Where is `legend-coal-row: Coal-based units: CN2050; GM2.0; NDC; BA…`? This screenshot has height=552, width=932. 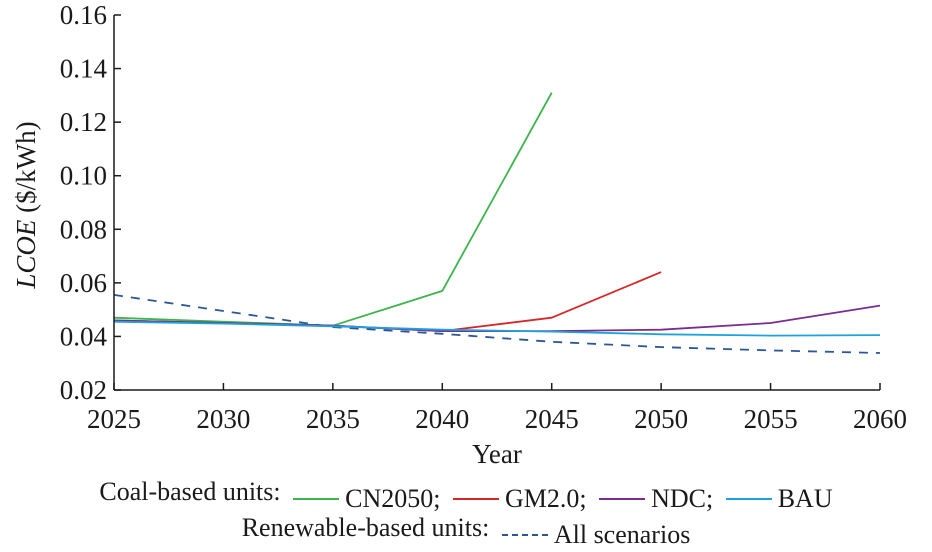
legend-coal-row: Coal-based units: CN2050; GM2.0; NDC; BA… is located at coordinates (466, 495).